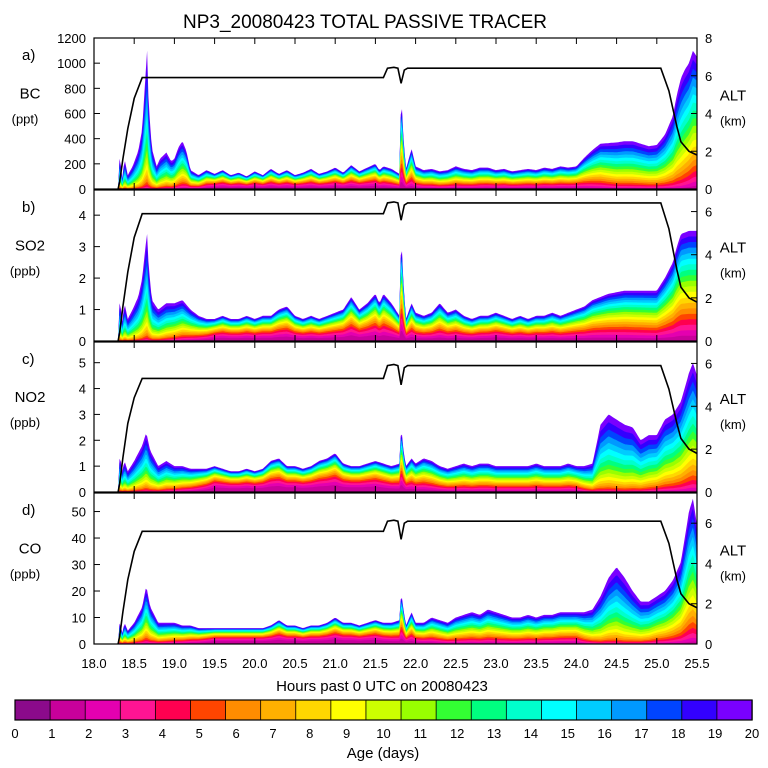 This screenshot has width=768, height=768. Describe the element at coordinates (28, 510) in the screenshot. I see `panel-label: d)` at that location.